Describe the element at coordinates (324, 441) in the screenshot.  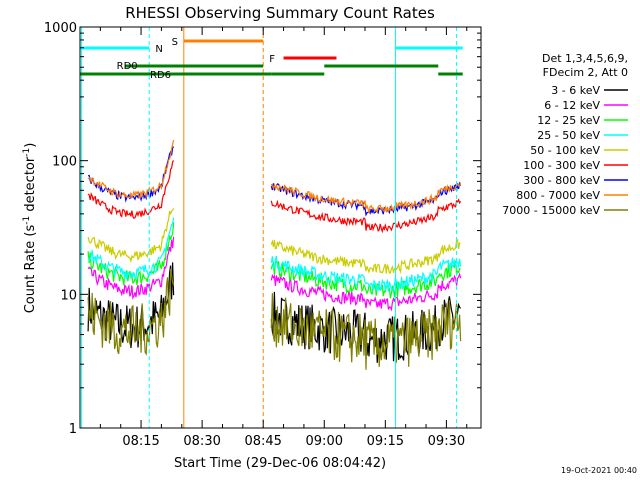
I see `x-tick-label: 09:00` at that location.